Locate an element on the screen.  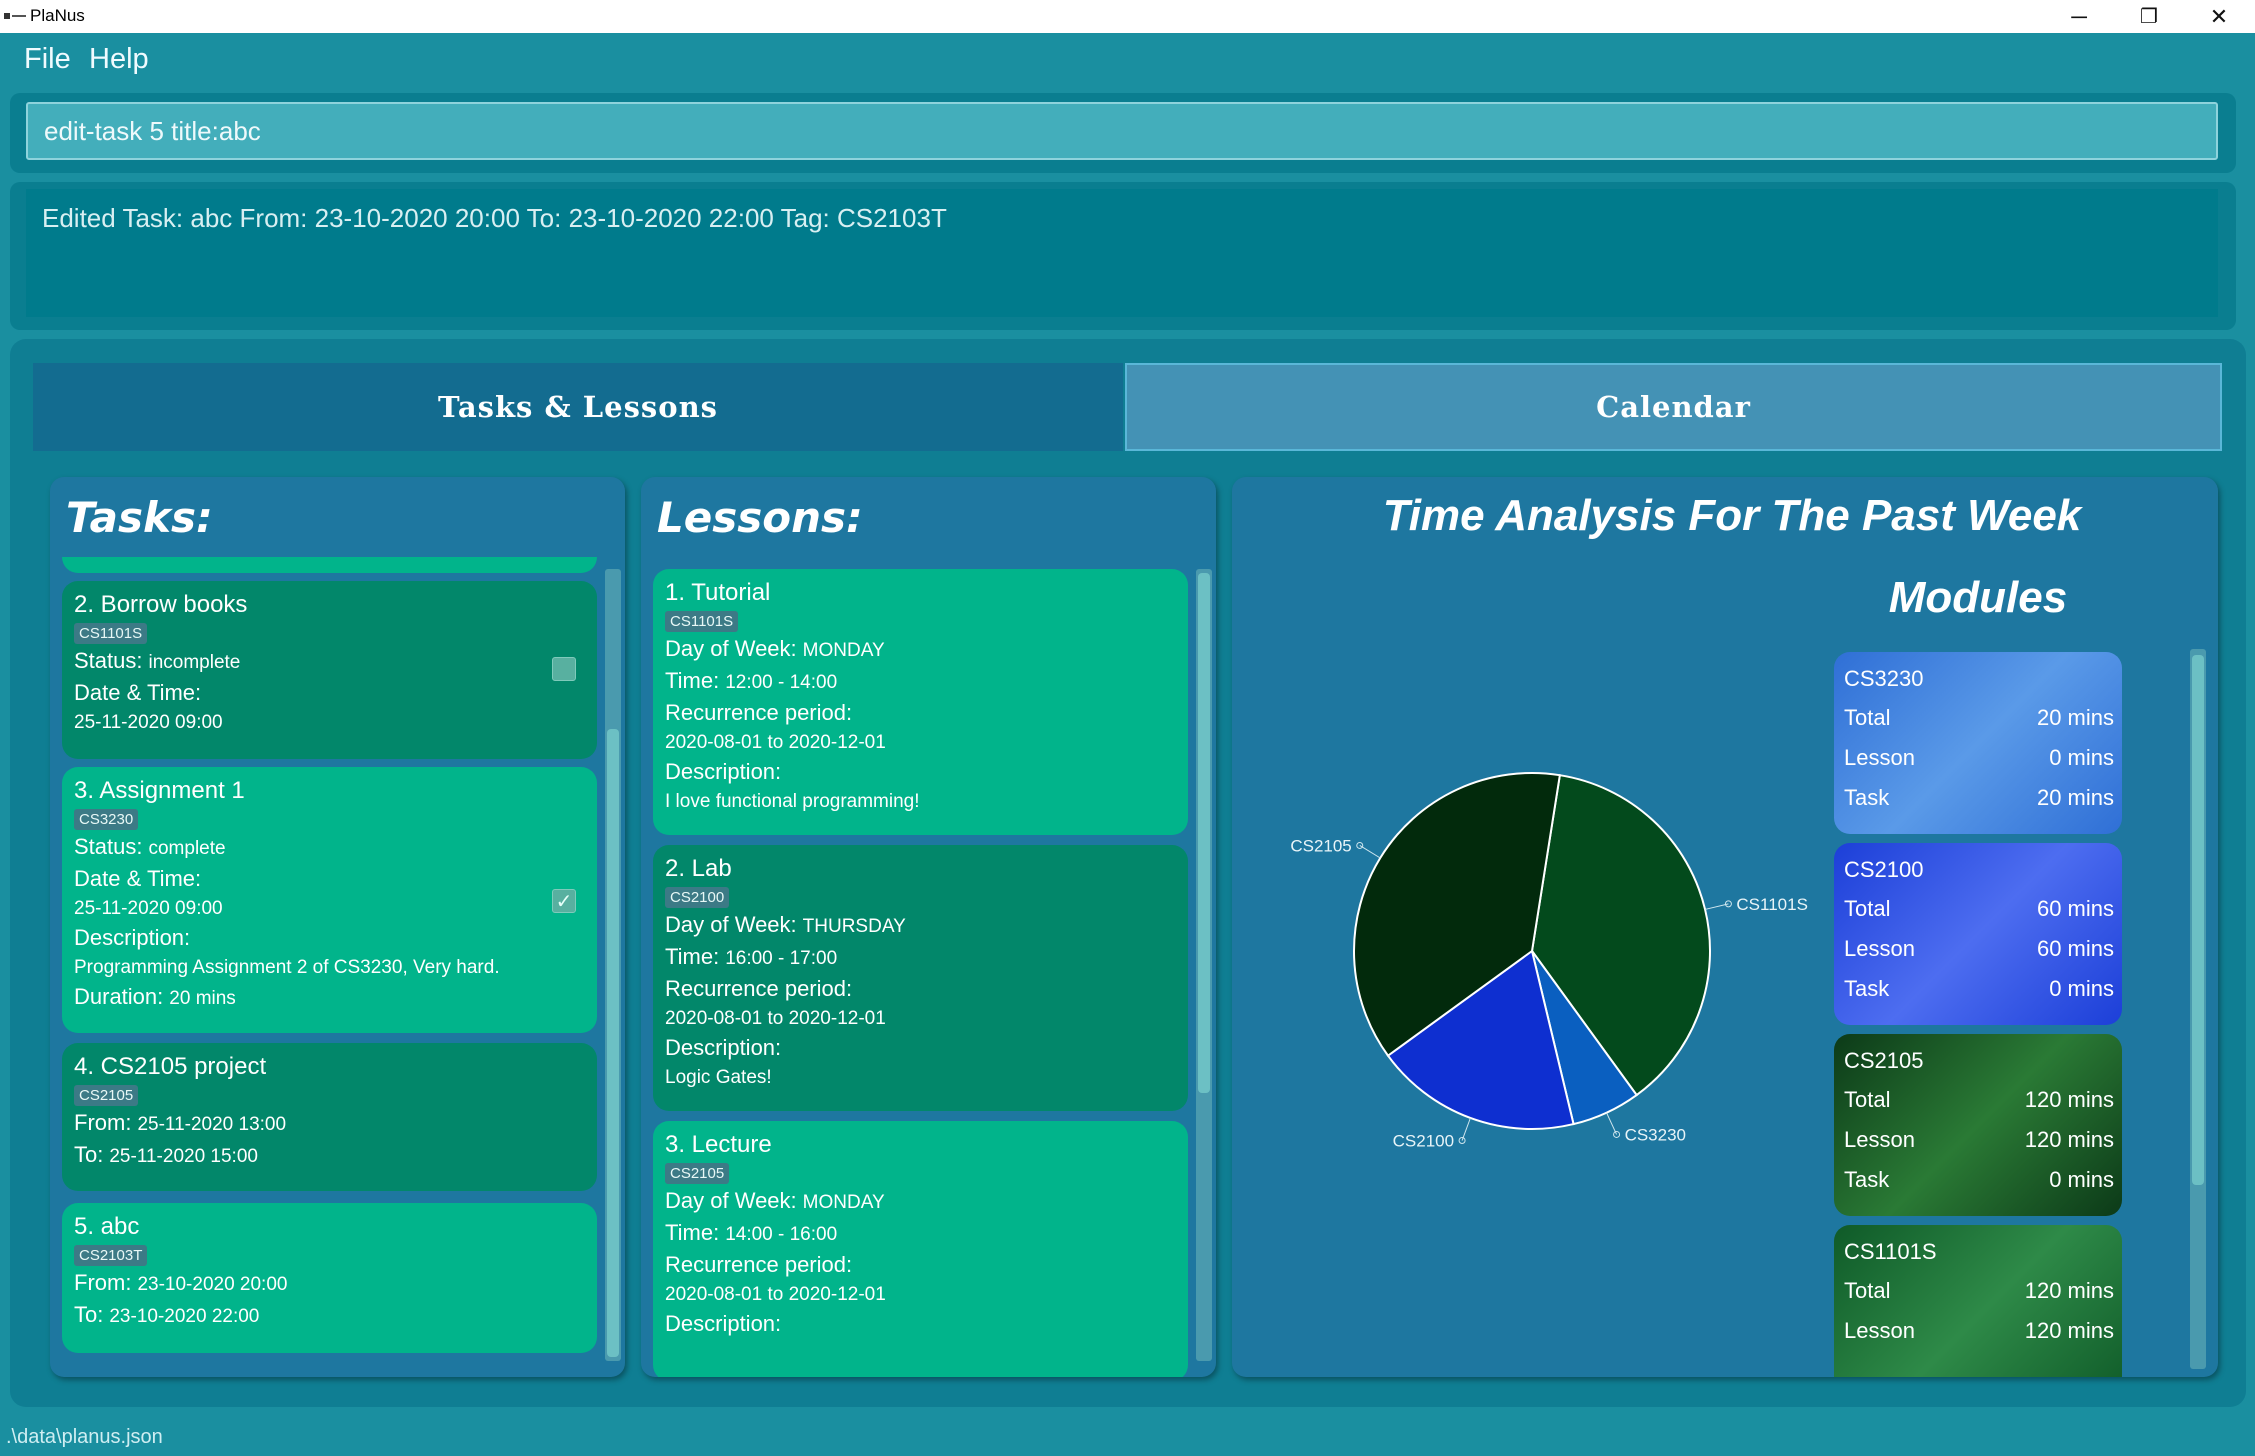
task-title: 4. CS2105 project is located at coordinates (170, 1066).